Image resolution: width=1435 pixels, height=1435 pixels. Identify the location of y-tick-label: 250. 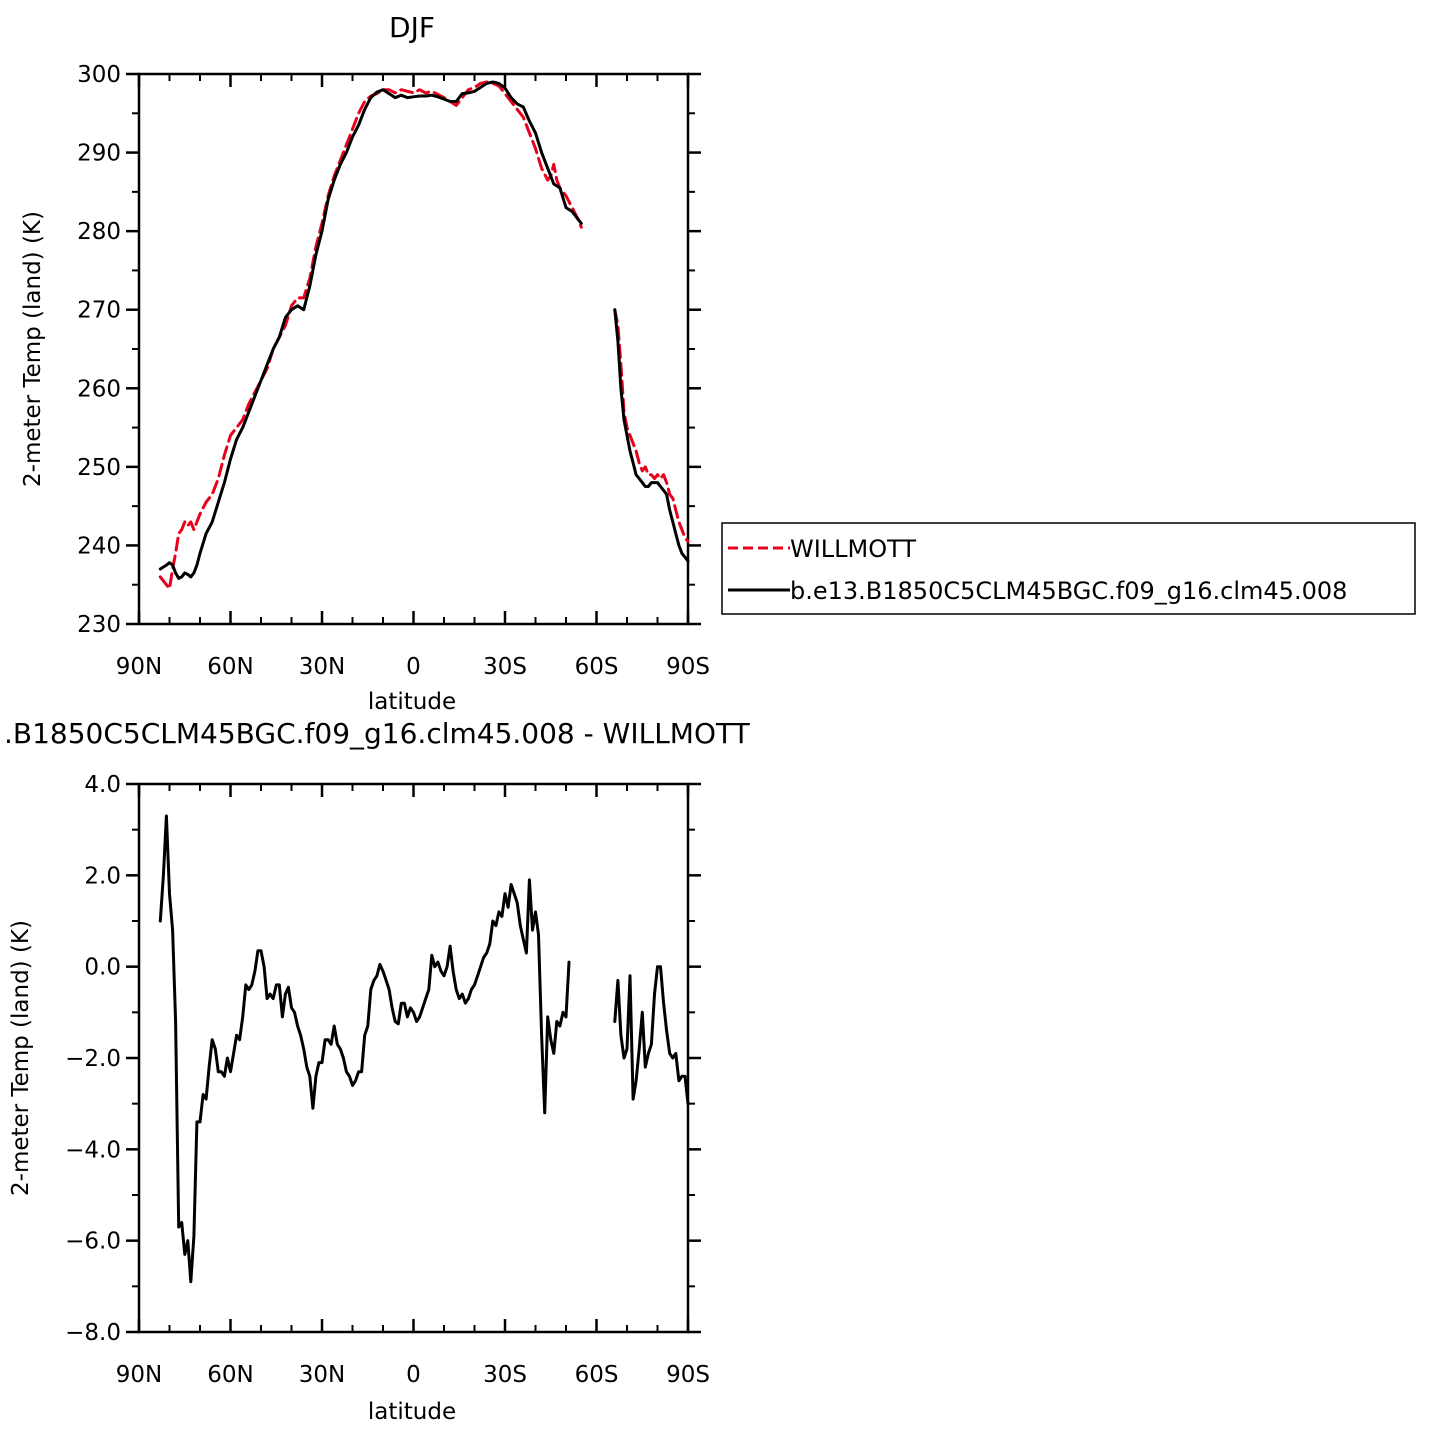
(99, 468).